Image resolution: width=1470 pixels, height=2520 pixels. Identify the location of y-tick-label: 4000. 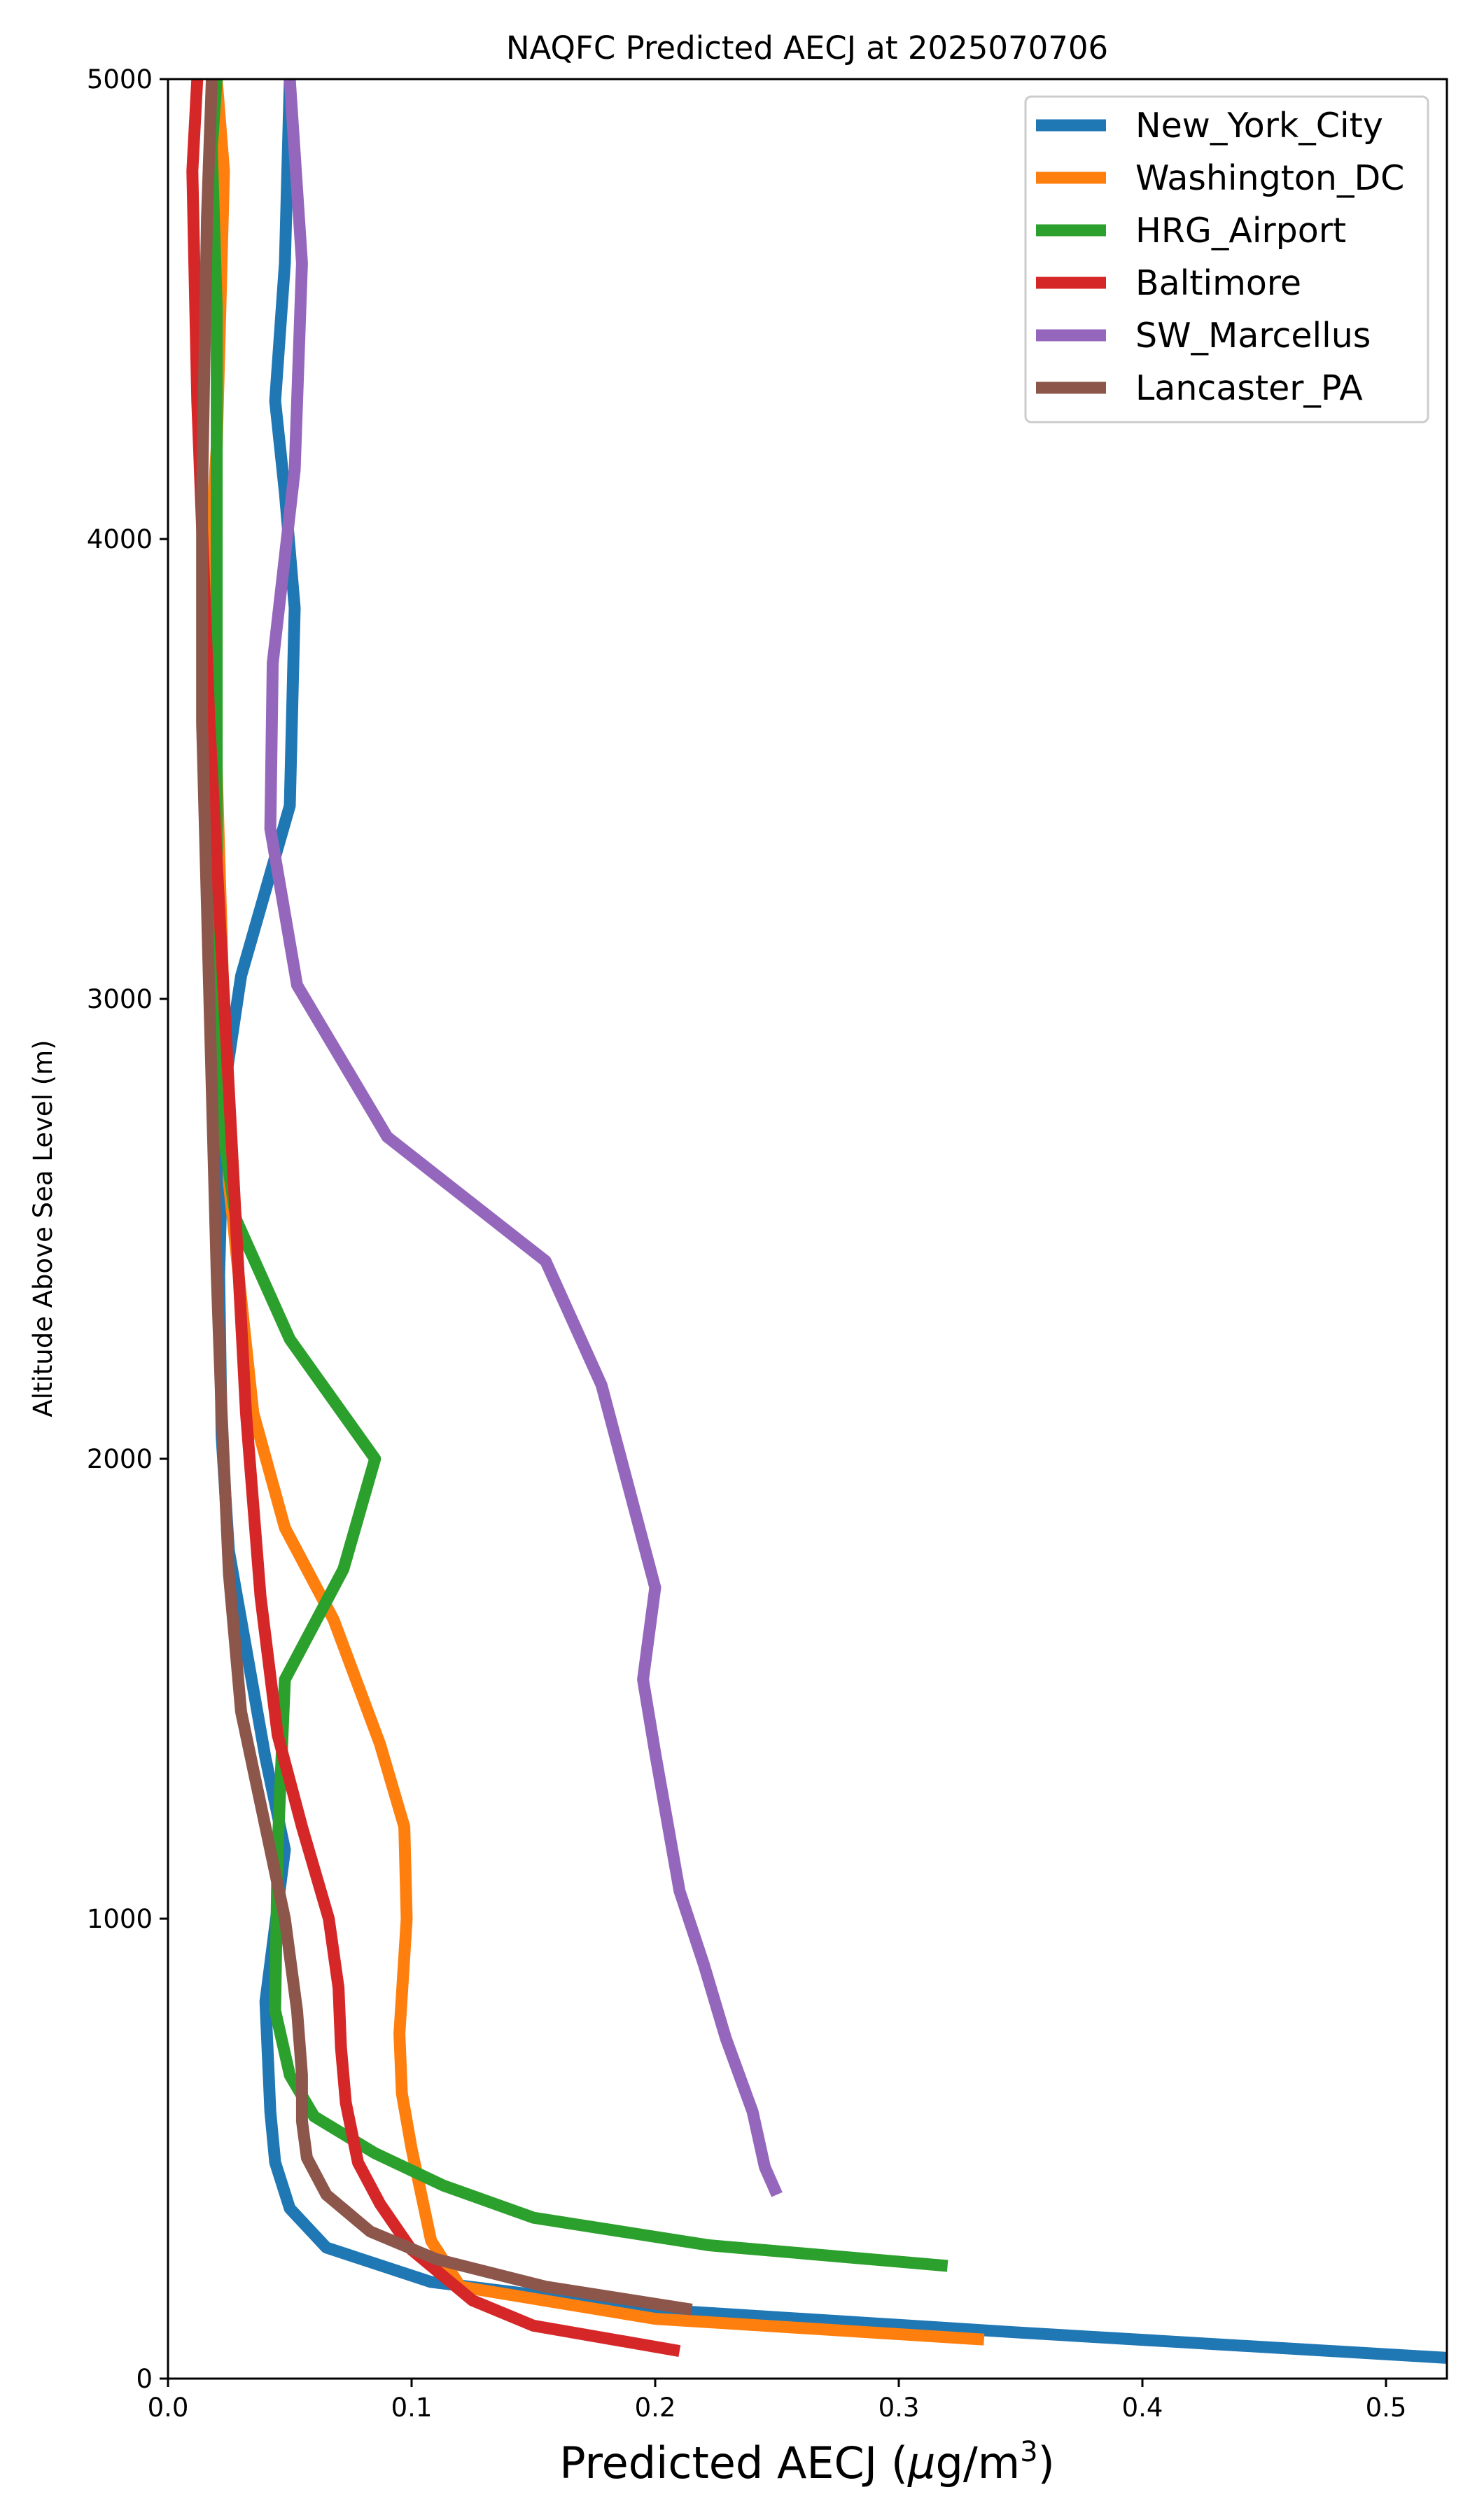
(120, 539).